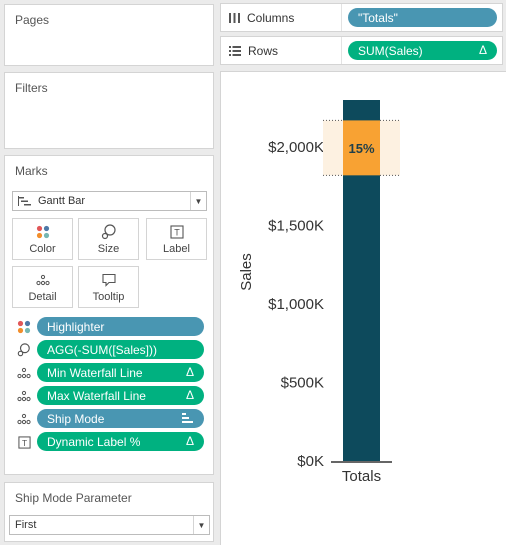 The image size is (506, 545). I want to click on columns-shelf-label: Columns, so click(261, 17).